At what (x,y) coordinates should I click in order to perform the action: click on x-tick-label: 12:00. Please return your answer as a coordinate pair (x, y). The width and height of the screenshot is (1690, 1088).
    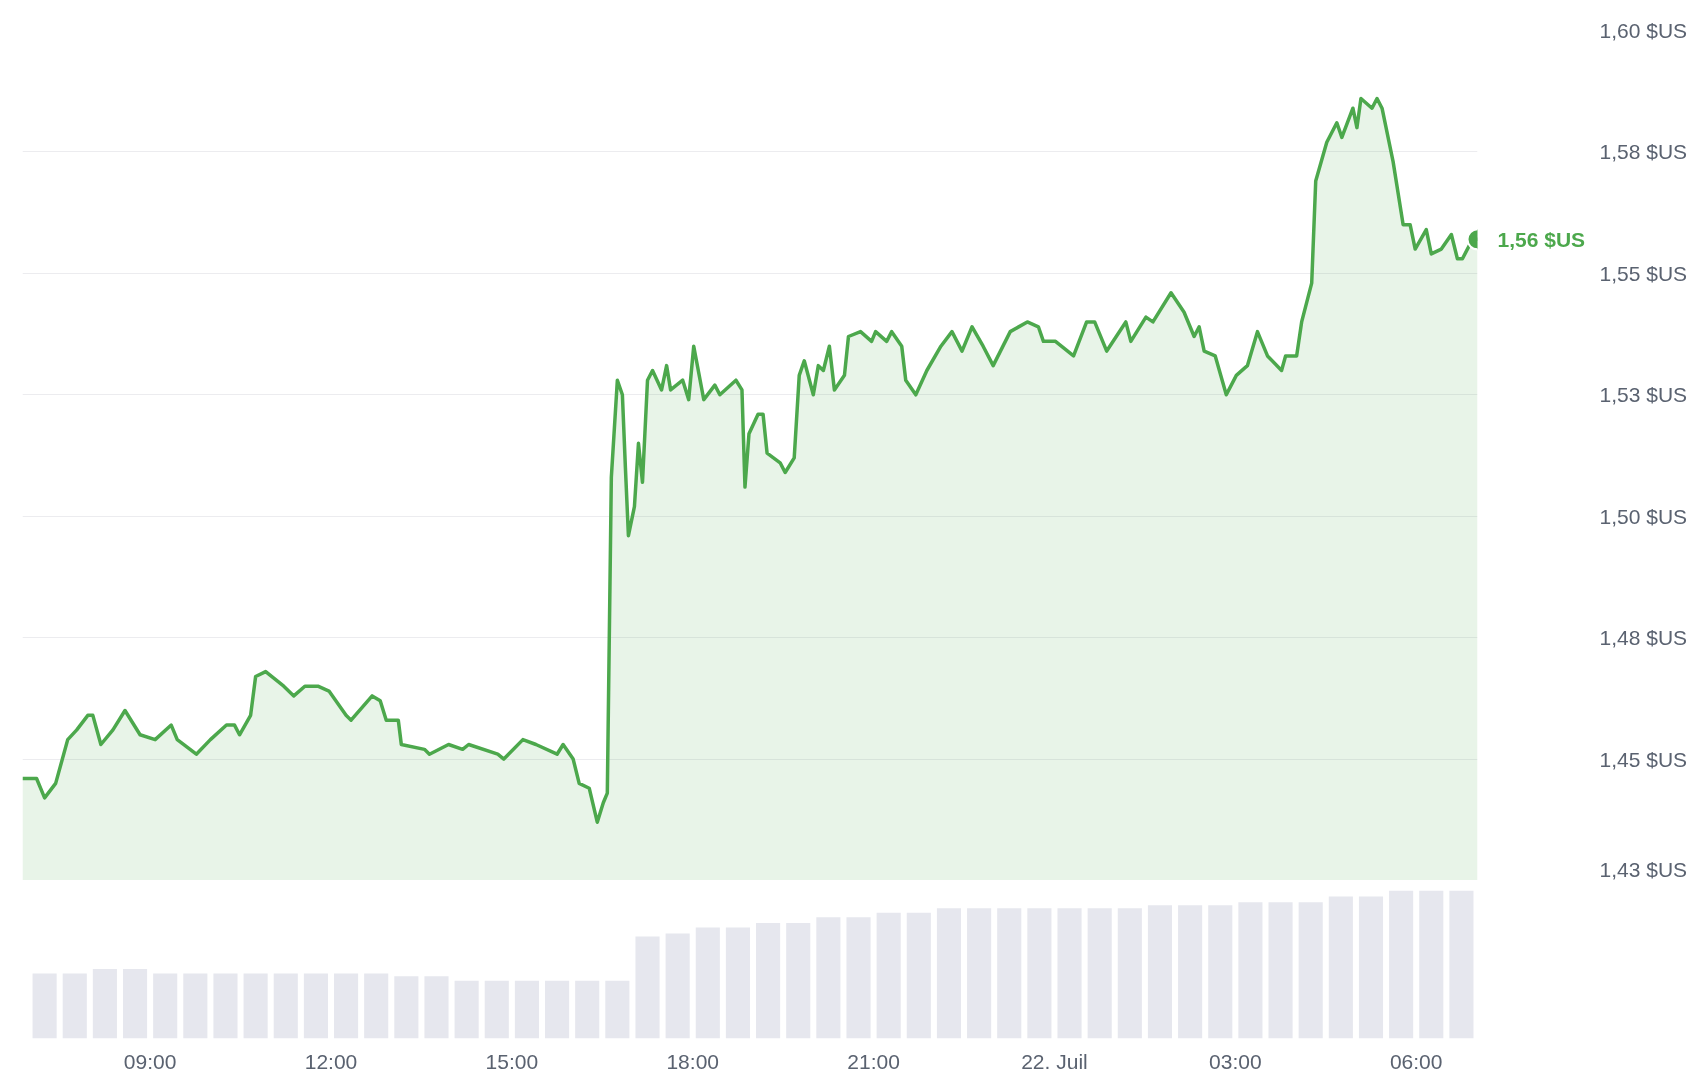
    Looking at the image, I should click on (331, 1061).